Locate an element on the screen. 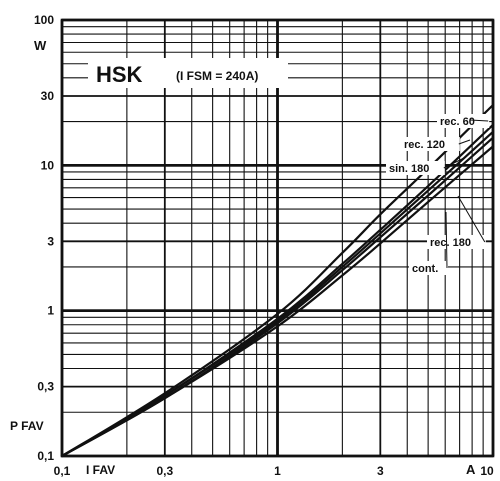  x-axis-label: I FAV is located at coordinates (100, 470).